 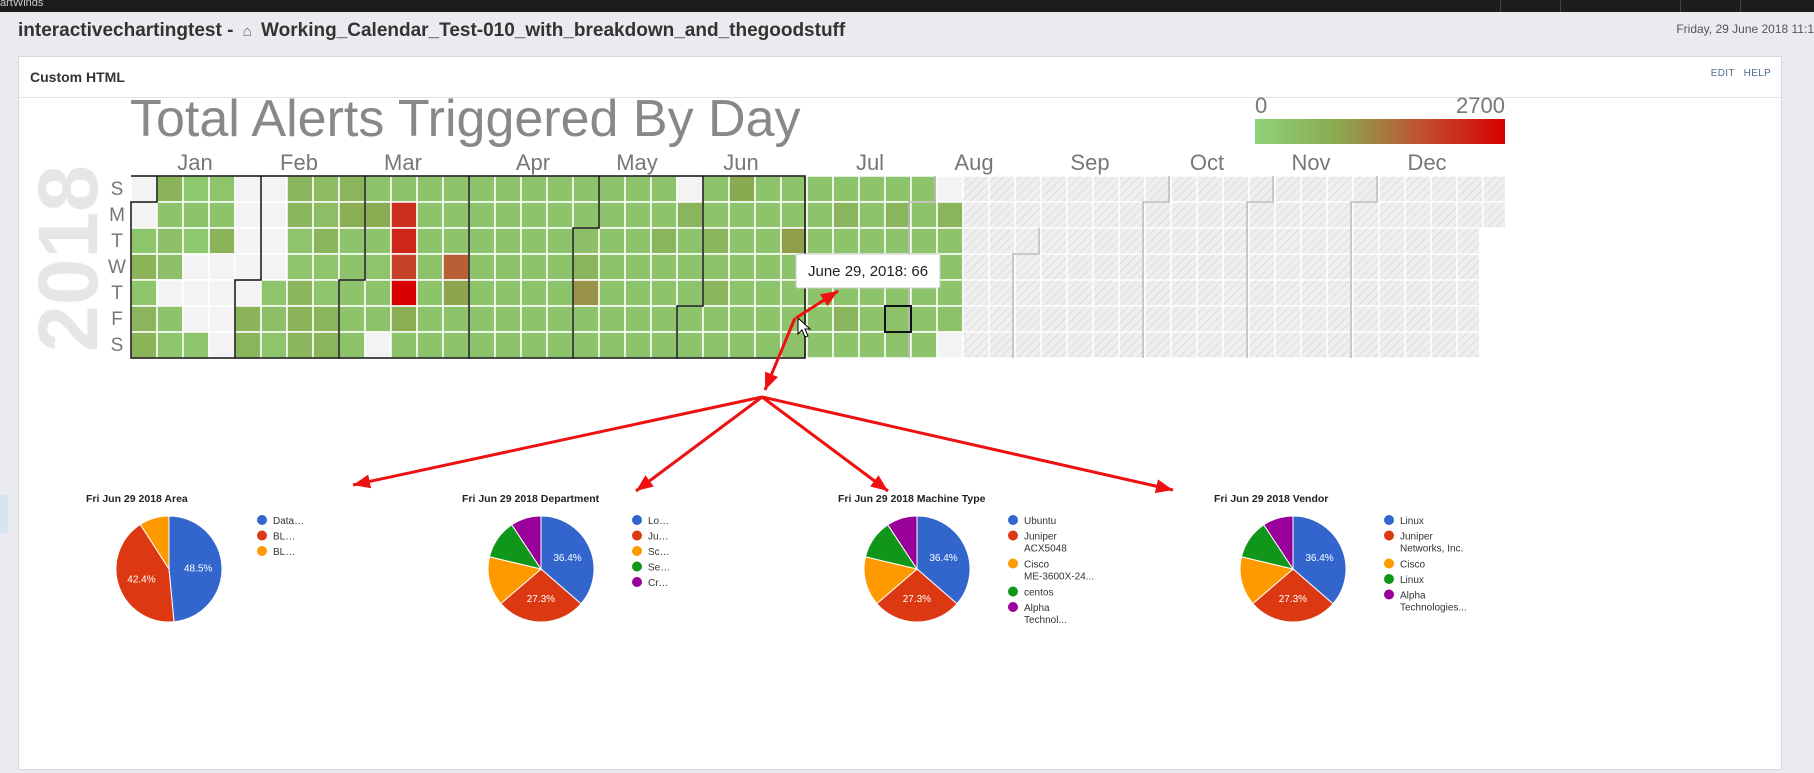 What do you see at coordinates (68, 258) in the screenshot?
I see `year-label: 2018` at bounding box center [68, 258].